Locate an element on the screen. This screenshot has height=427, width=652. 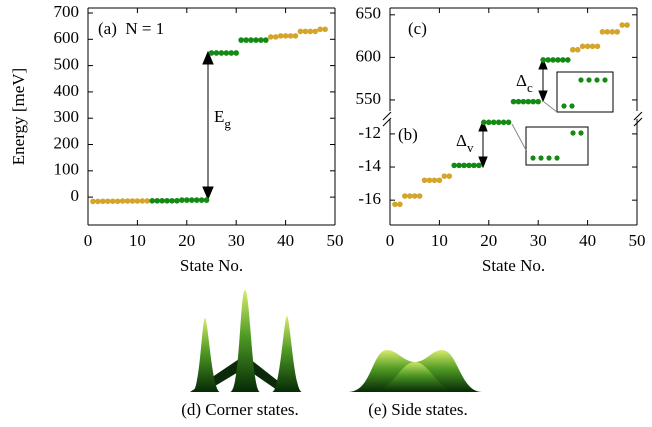
x-tick-label: 50 is located at coordinates (637, 240).